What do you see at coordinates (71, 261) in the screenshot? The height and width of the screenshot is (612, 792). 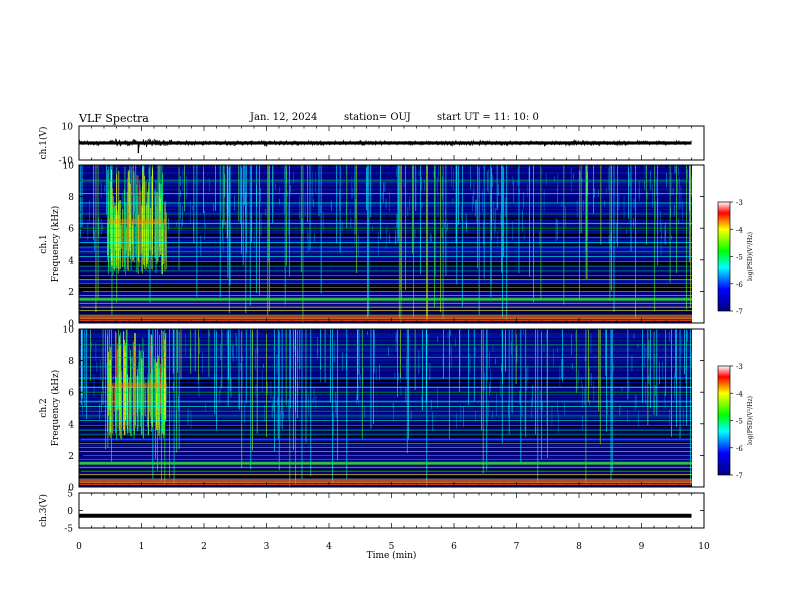 I see `spectro-1-ytick-label: 4` at bounding box center [71, 261].